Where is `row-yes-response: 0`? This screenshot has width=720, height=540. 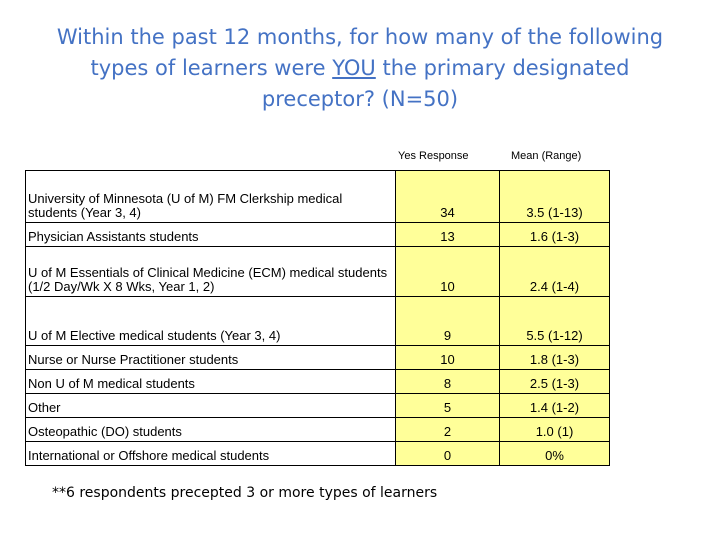
row-yes-response: 0 is located at coordinates (447, 453).